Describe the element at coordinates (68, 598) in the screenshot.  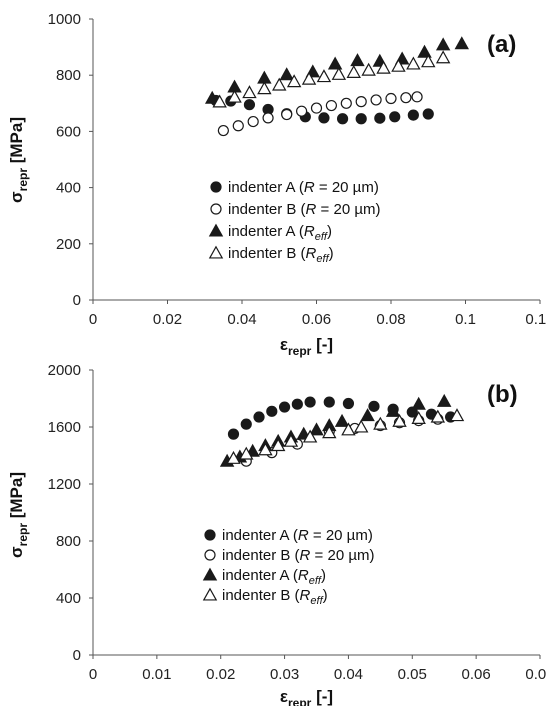
I see `y-tick-label: 400` at that location.